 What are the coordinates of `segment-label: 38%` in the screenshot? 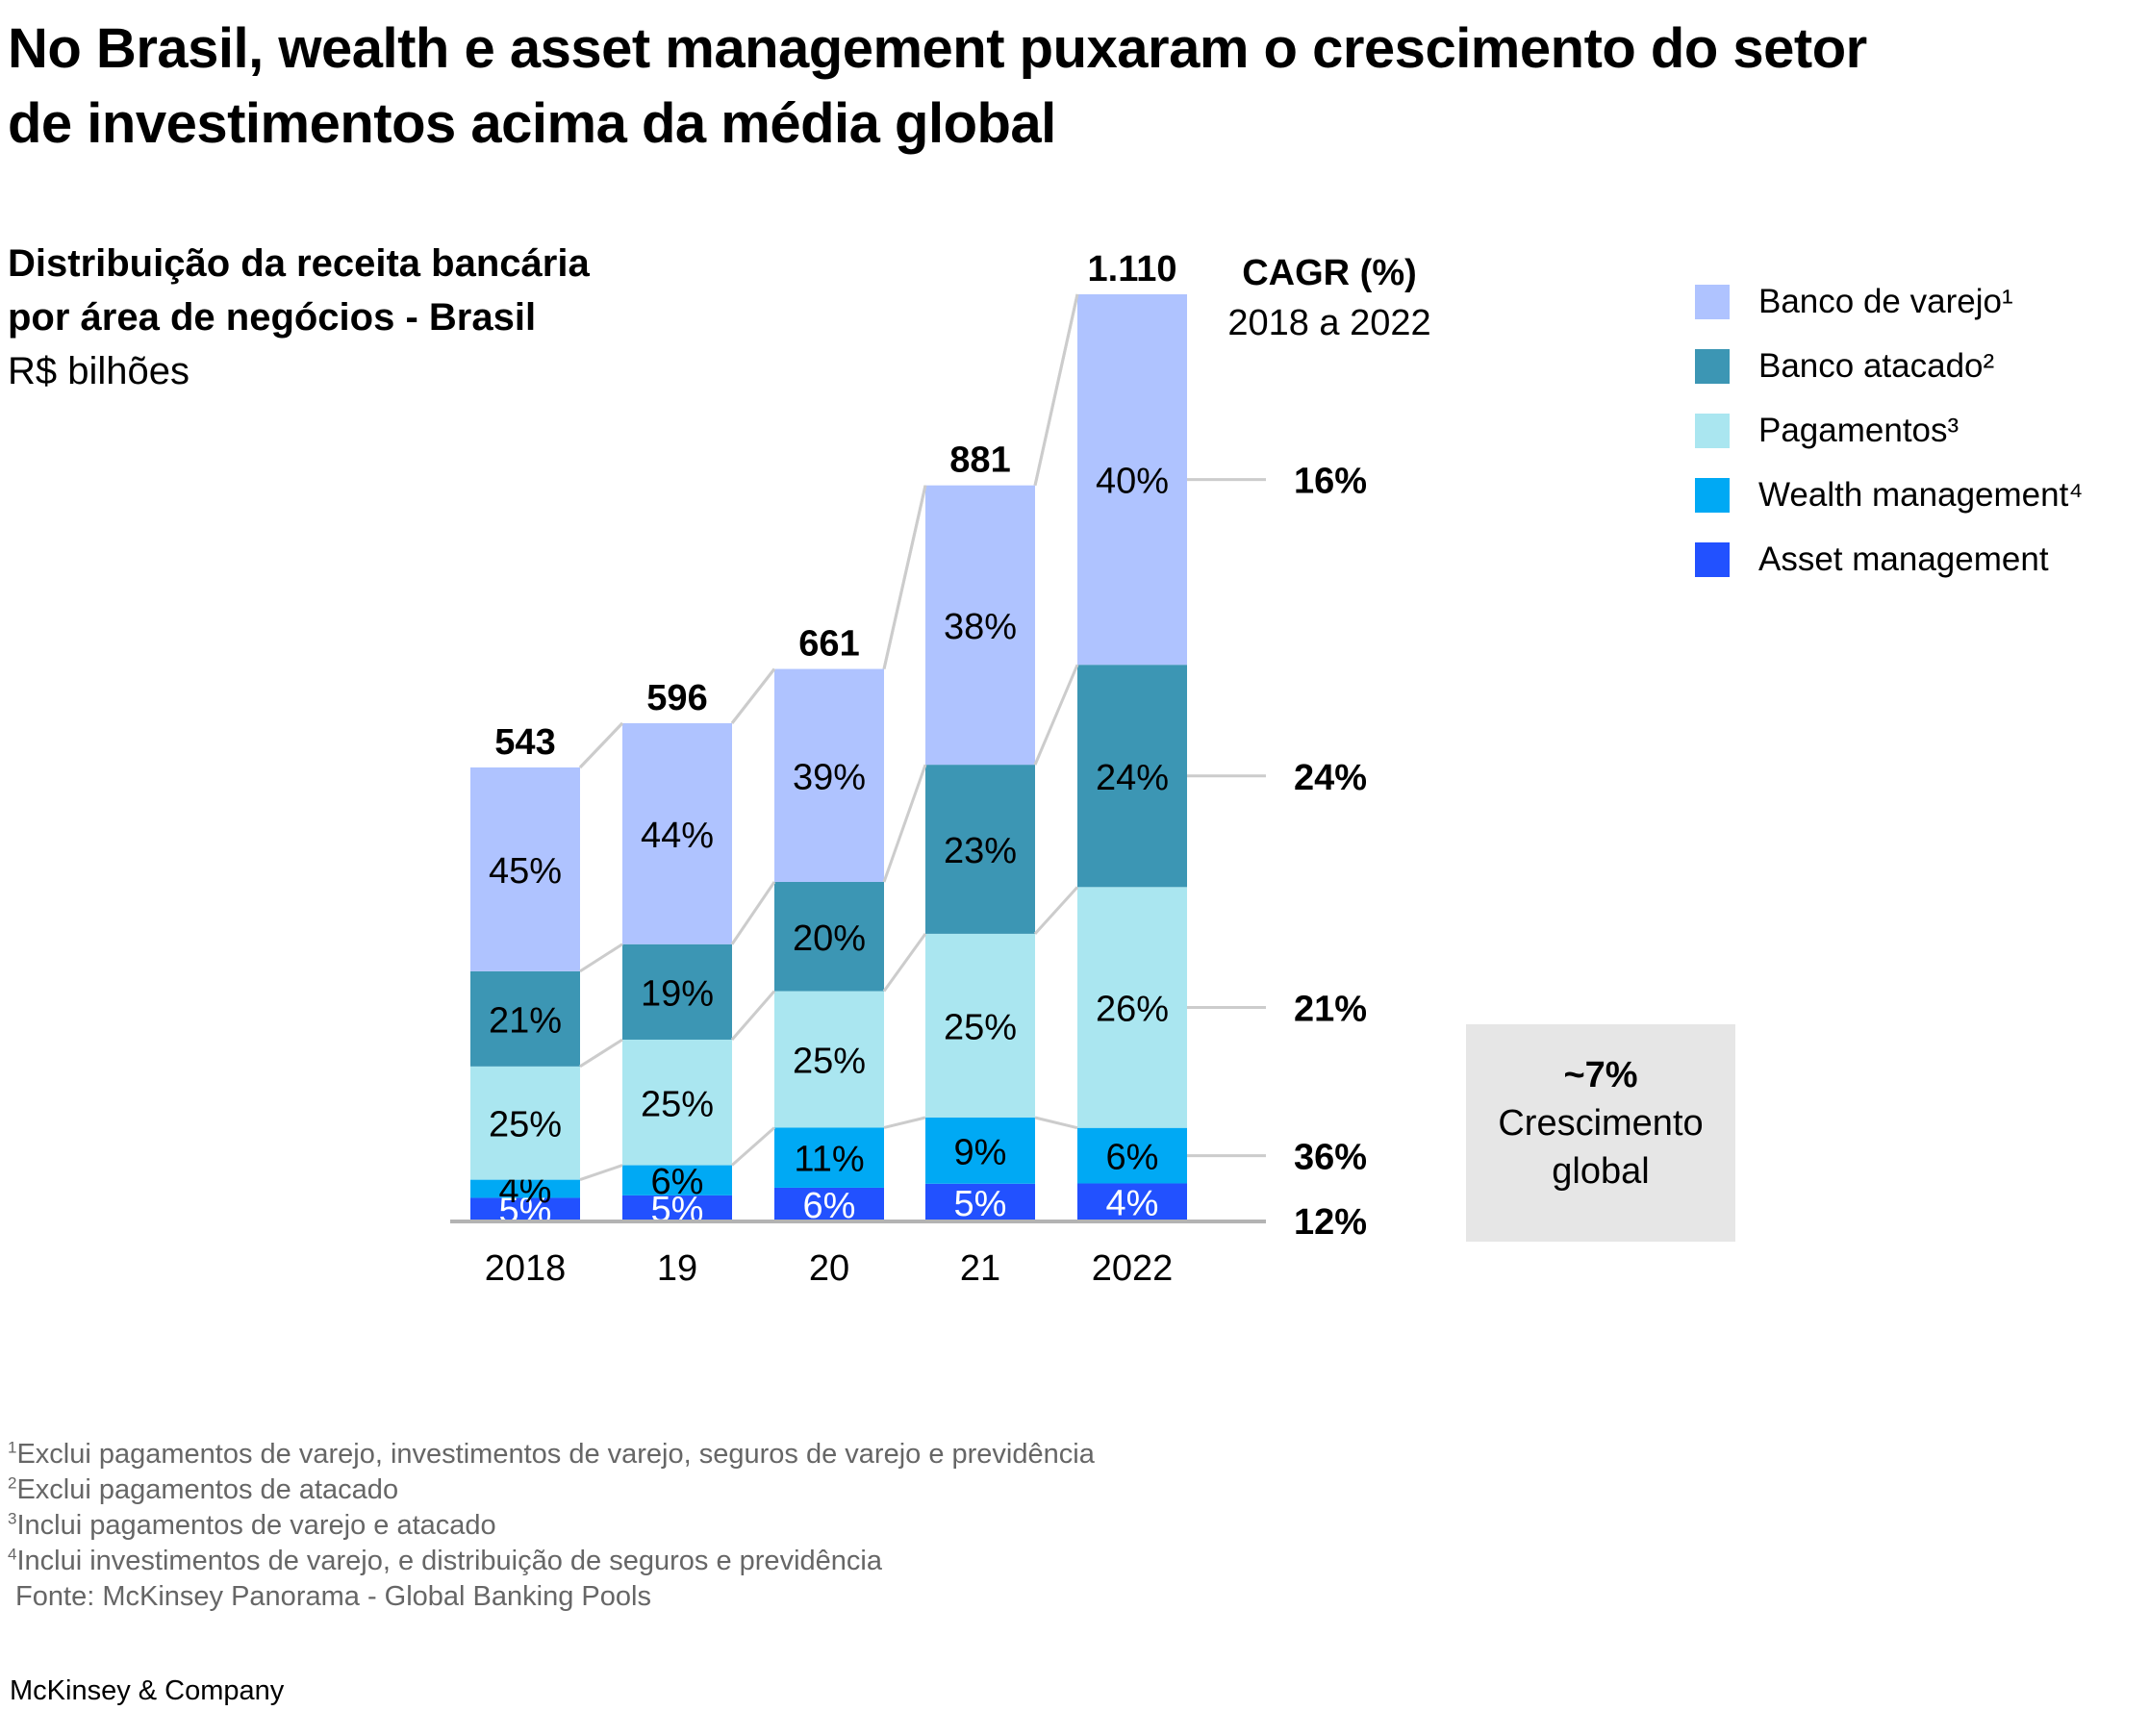 It's located at (980, 627).